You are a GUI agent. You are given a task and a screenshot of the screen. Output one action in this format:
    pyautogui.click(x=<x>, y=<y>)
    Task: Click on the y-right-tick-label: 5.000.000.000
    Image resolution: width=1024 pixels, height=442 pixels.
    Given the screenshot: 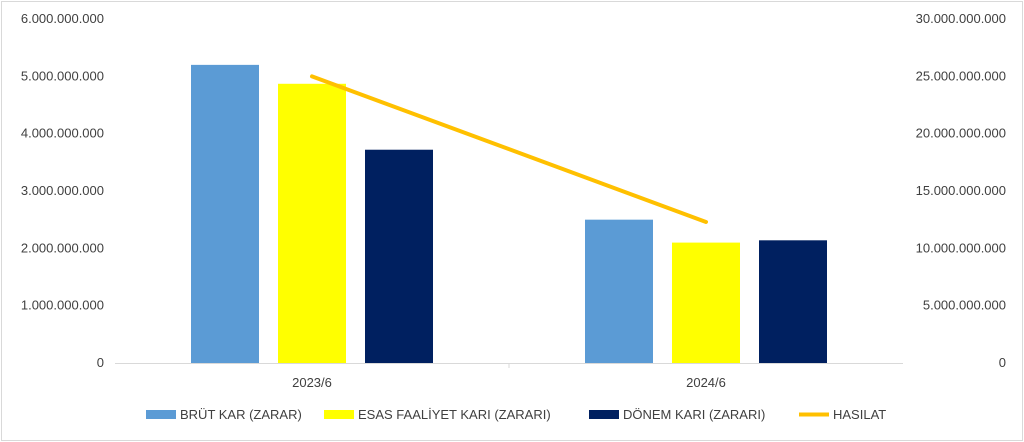 What is the action you would take?
    pyautogui.click(x=964, y=305)
    